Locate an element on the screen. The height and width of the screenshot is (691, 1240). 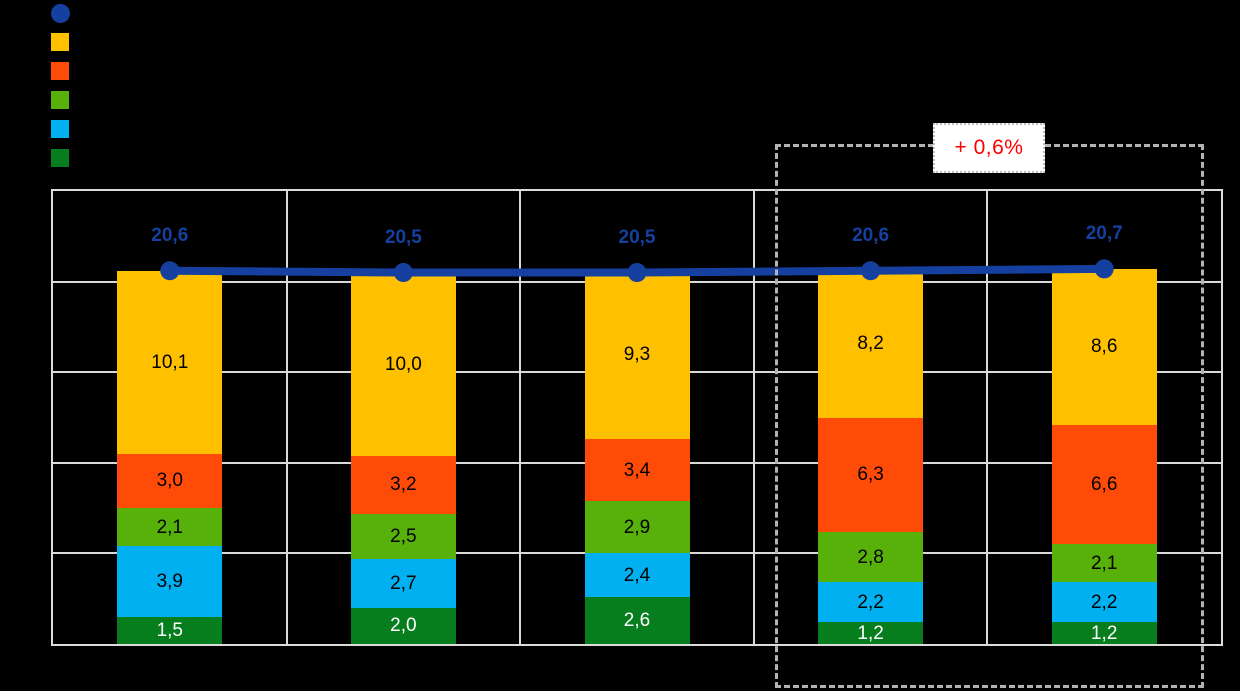
segment-value-label: 1,5 is located at coordinates (169, 630).